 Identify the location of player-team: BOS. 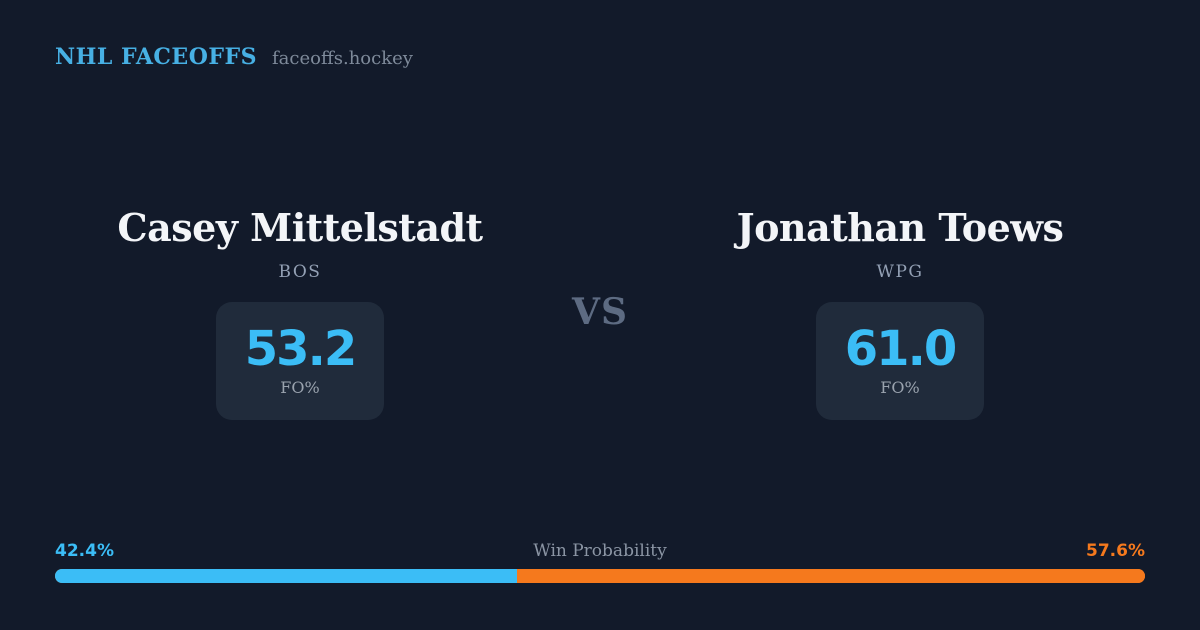
(300, 271).